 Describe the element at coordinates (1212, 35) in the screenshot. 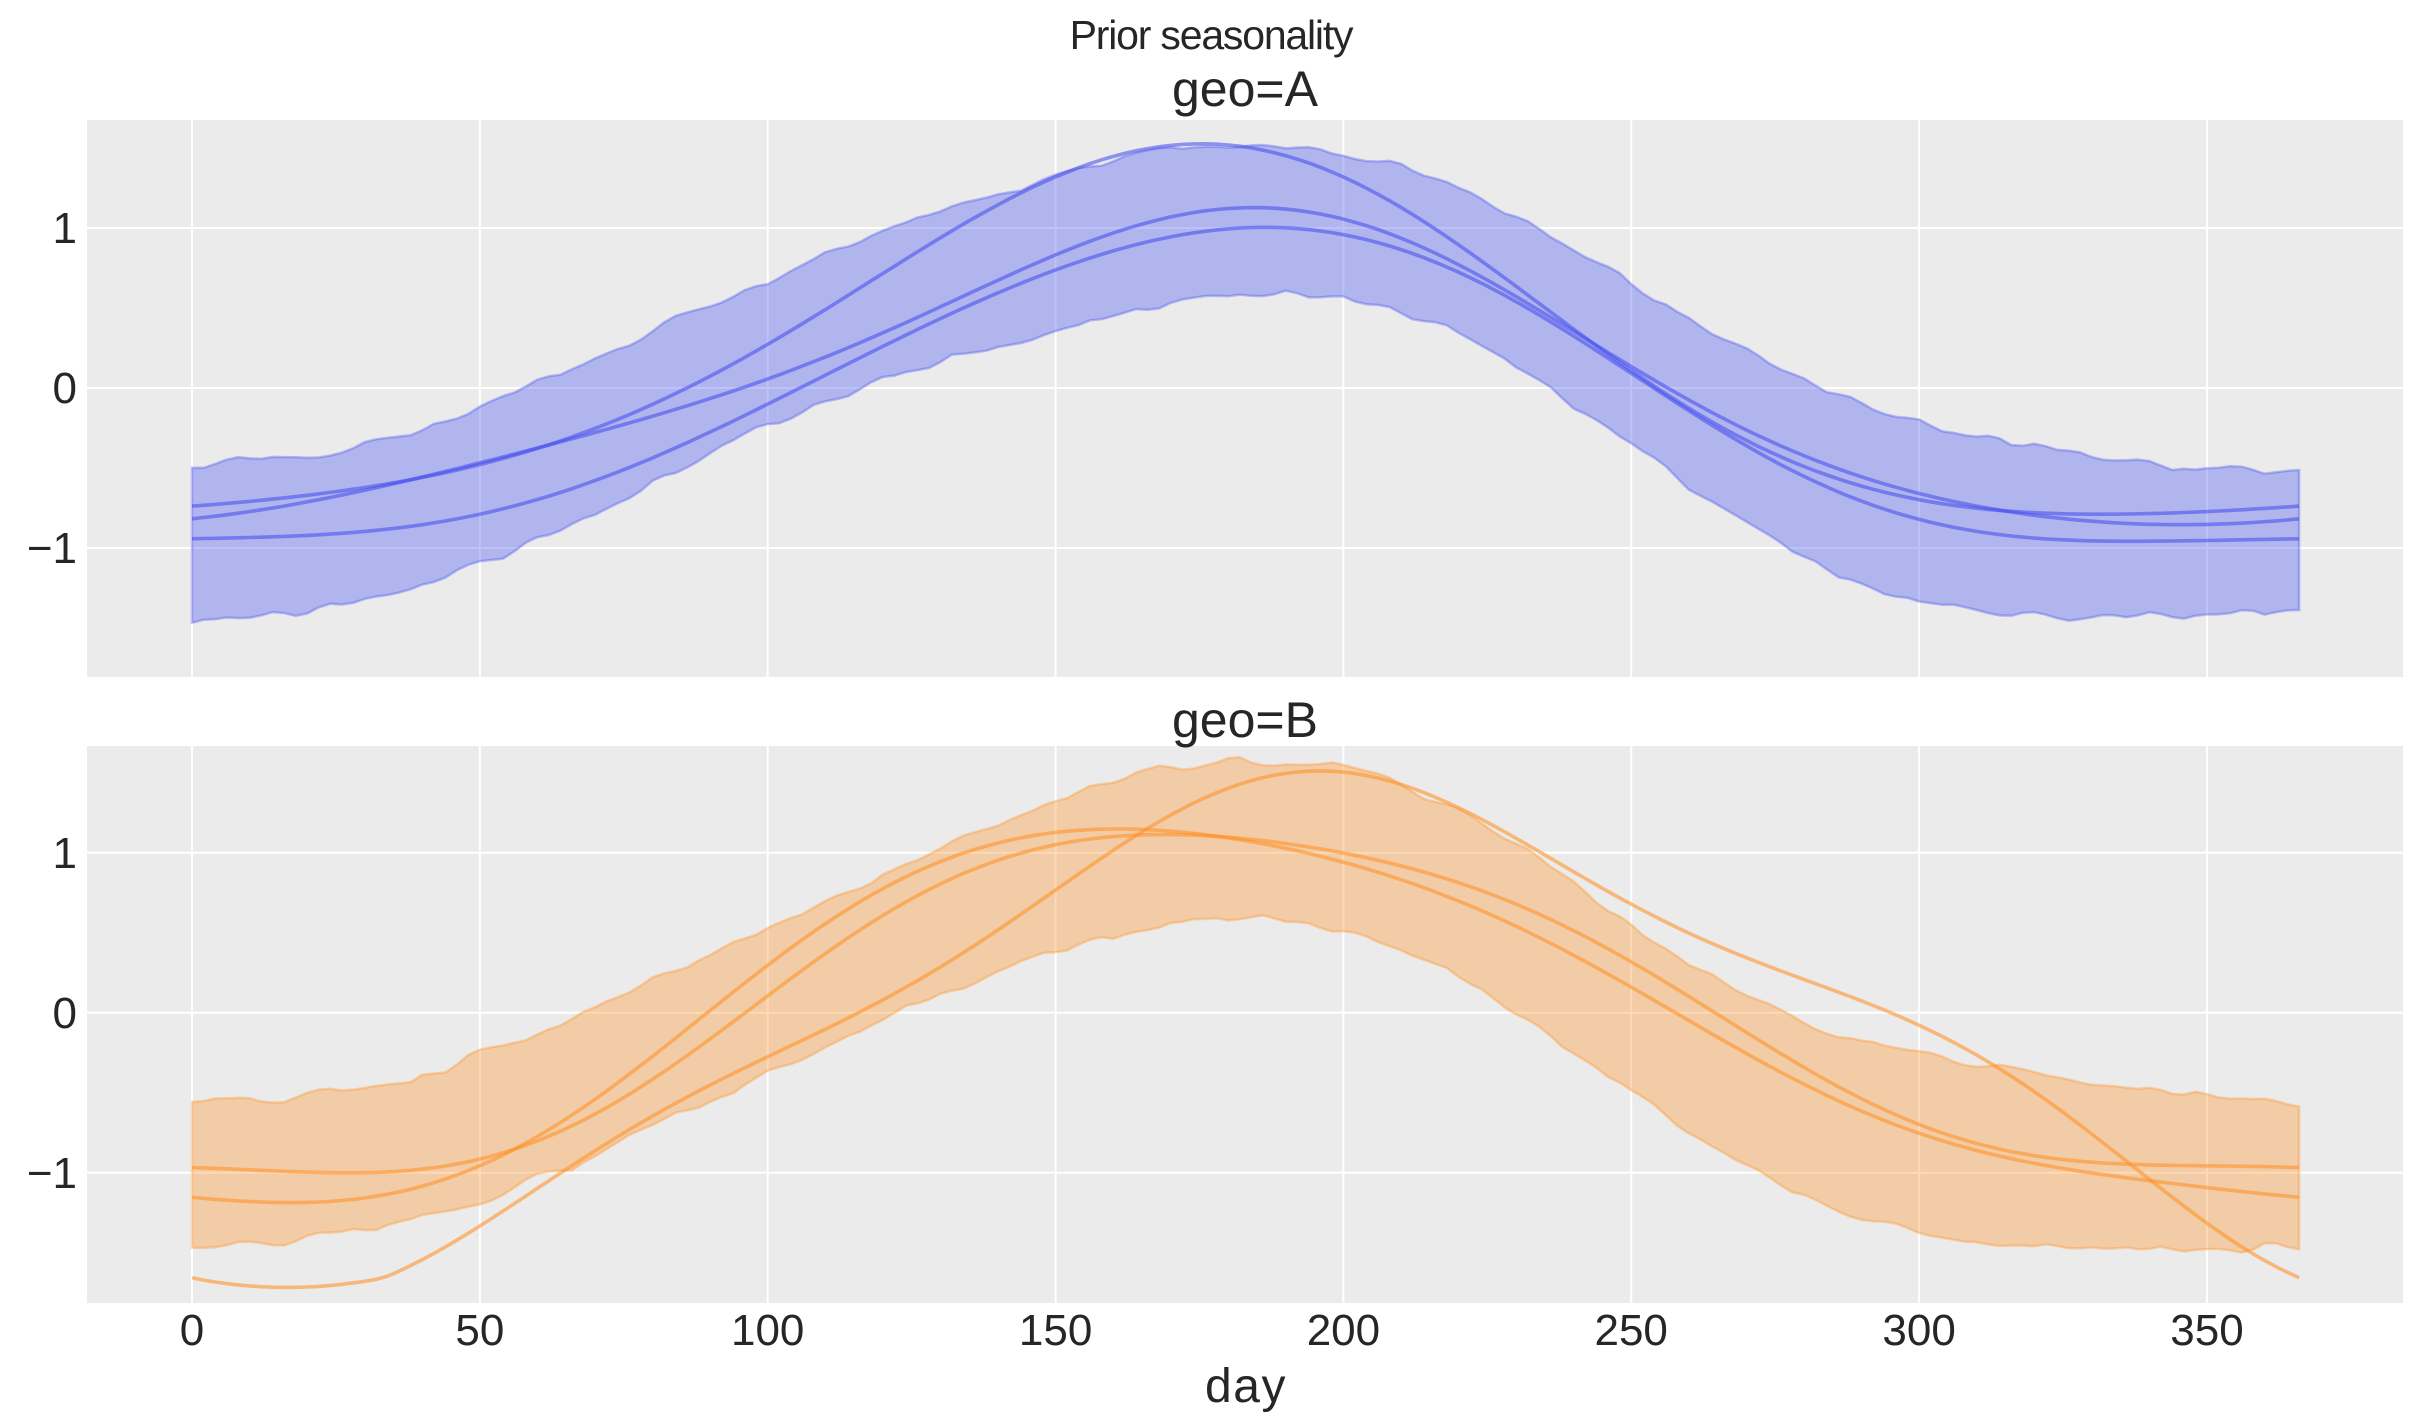

I see `svg-text: Prior seasonality` at that location.